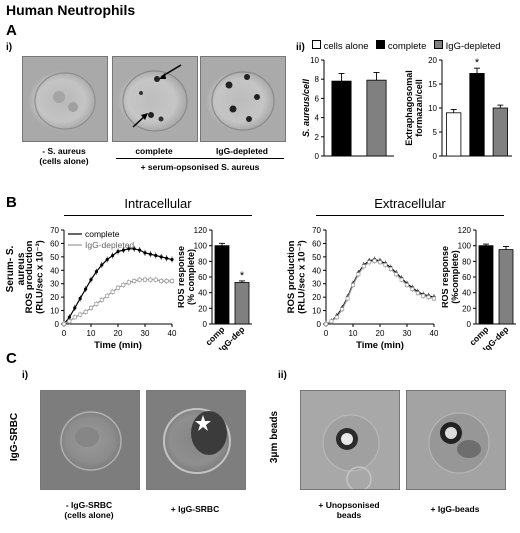 This screenshot has width=520, height=533. I want to click on micrograph-srbc, so click(196, 440).